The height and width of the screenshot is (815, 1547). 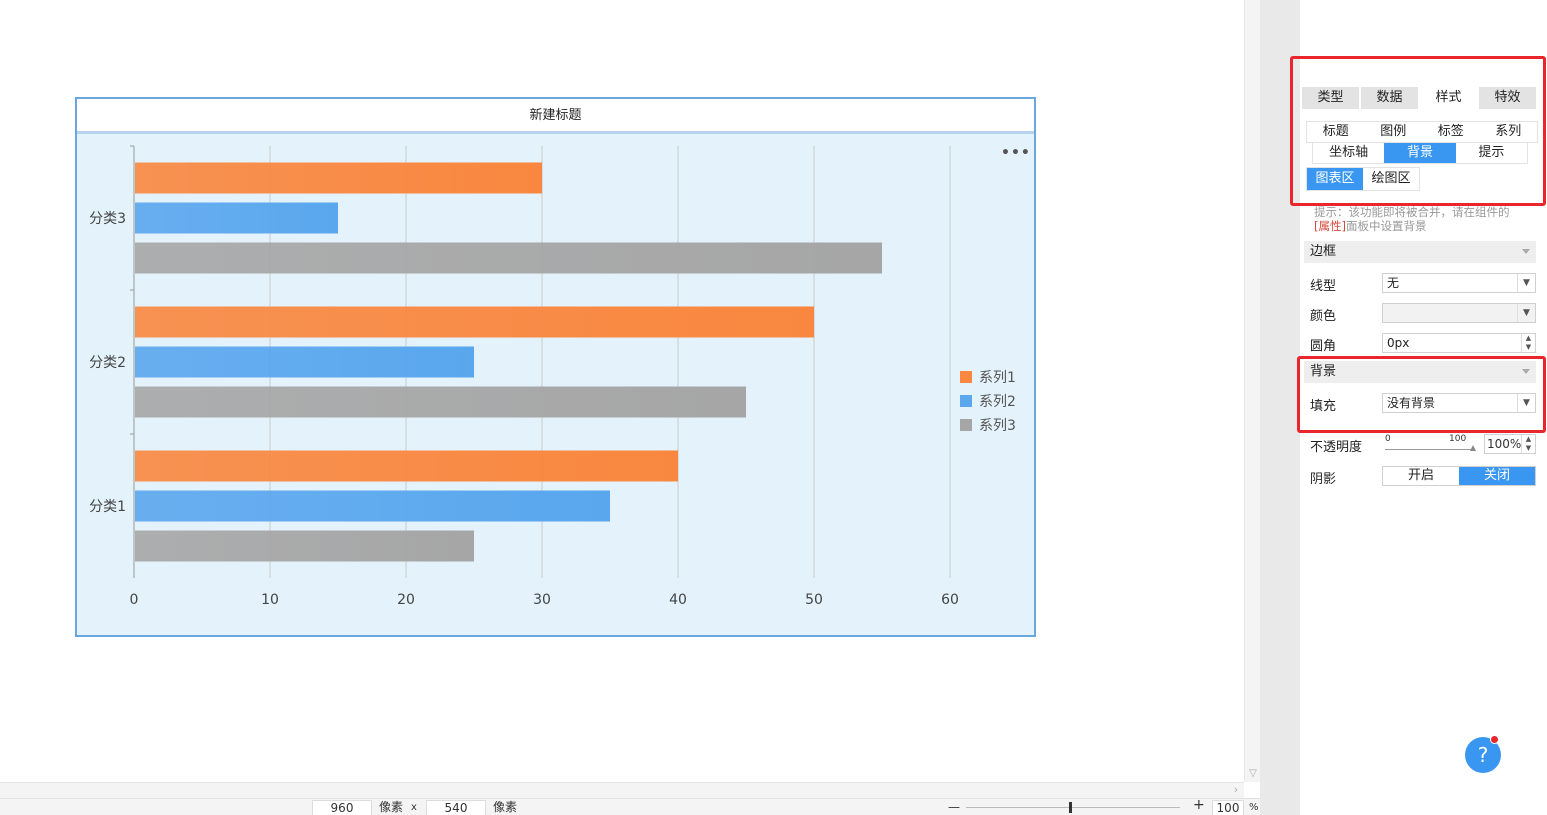 I want to click on zoom-in-button: +, so click(x=1199, y=805).